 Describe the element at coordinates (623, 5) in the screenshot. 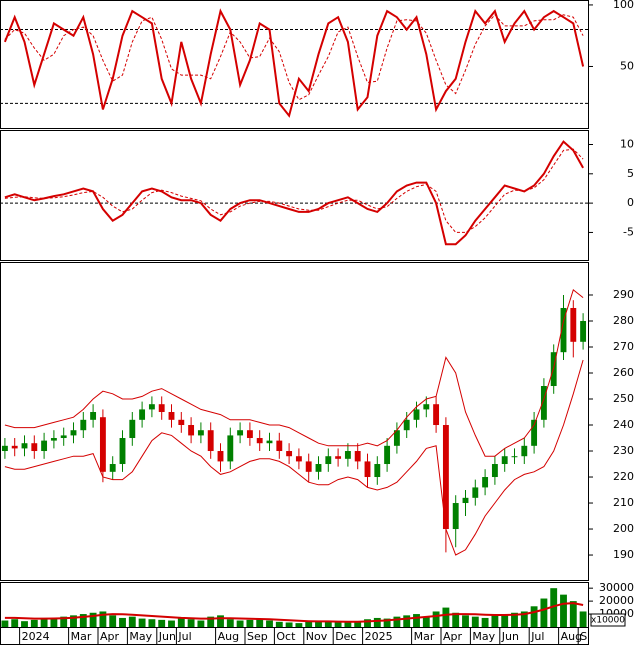

I see `y-tick-label: 100` at that location.